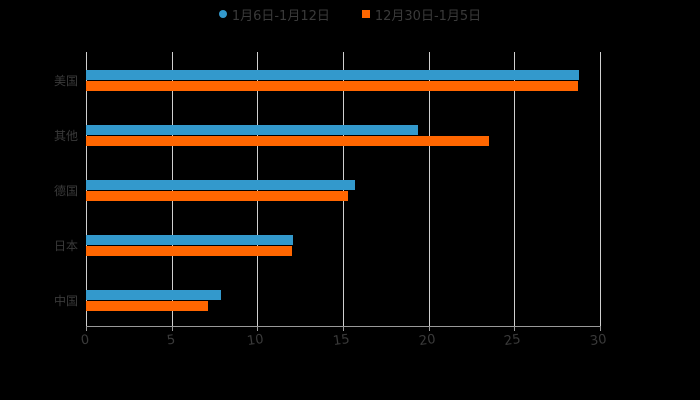 Image resolution: width=700 pixels, height=400 pixels. What do you see at coordinates (365, 14) in the screenshot?
I see `square-marker-icon` at bounding box center [365, 14].